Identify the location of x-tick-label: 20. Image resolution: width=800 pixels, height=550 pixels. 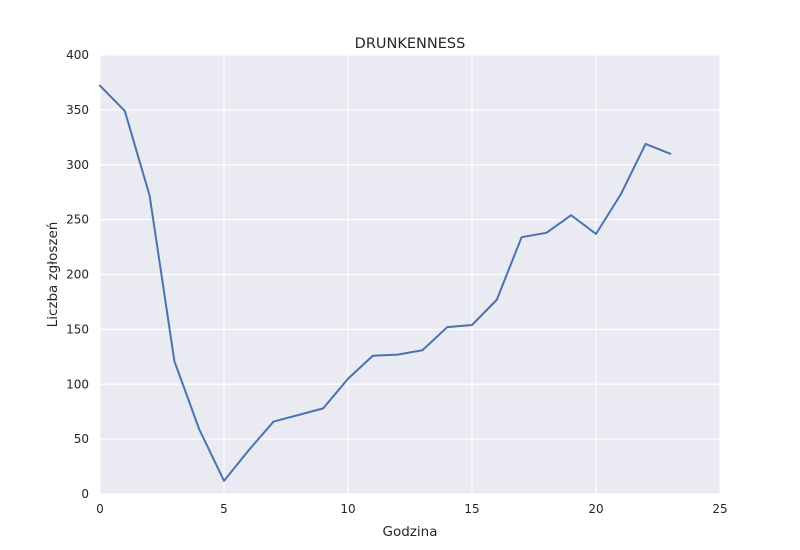
(595, 509).